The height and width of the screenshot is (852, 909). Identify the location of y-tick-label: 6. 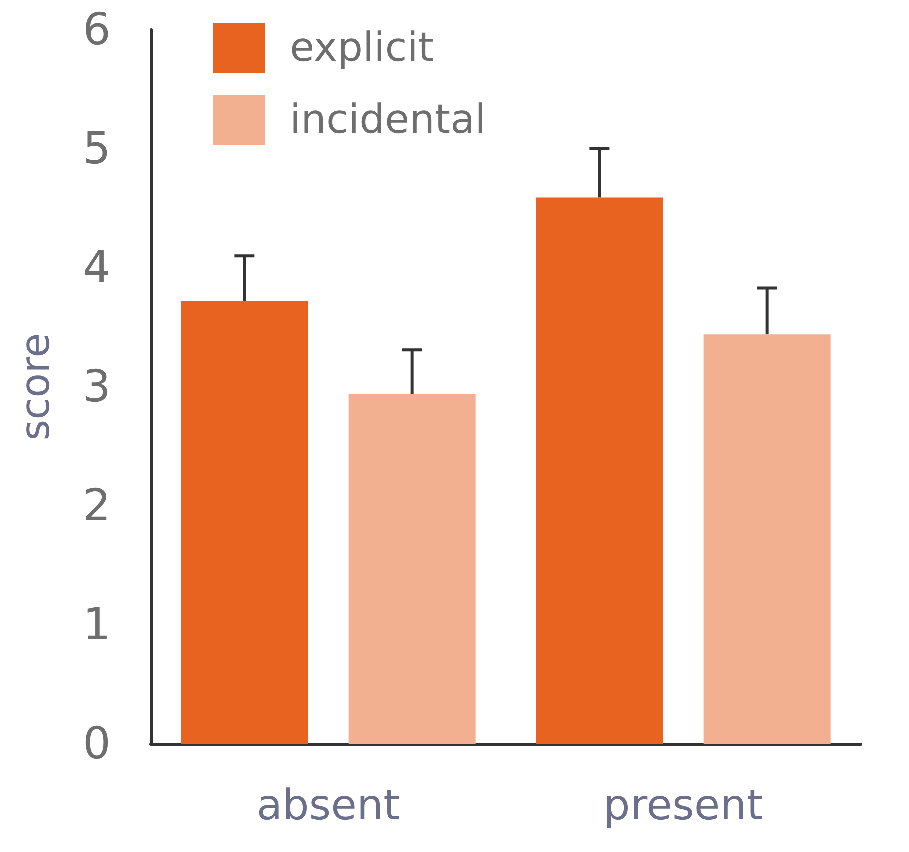
(97, 30).